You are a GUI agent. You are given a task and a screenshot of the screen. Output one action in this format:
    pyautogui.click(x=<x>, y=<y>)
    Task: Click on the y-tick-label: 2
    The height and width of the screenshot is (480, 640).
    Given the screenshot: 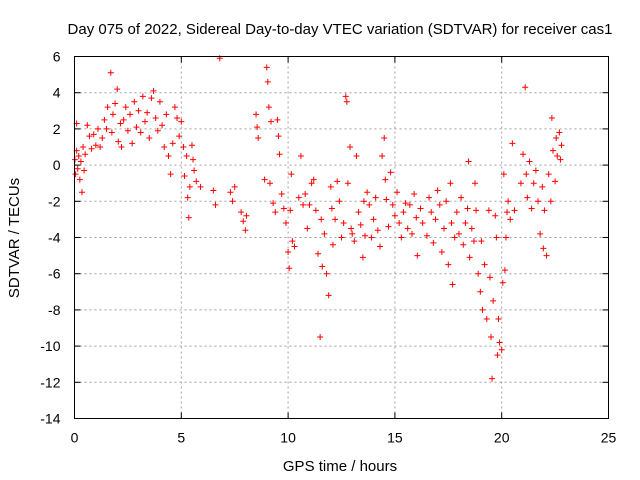 What is the action you would take?
    pyautogui.click(x=57, y=129)
    